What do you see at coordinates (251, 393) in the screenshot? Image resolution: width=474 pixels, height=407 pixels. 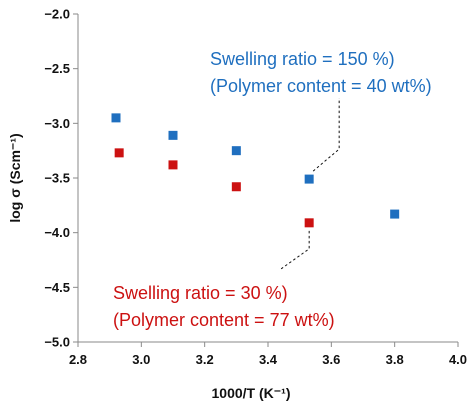 I see `x-axis-title: 1000/T (K⁻¹)` at bounding box center [251, 393].